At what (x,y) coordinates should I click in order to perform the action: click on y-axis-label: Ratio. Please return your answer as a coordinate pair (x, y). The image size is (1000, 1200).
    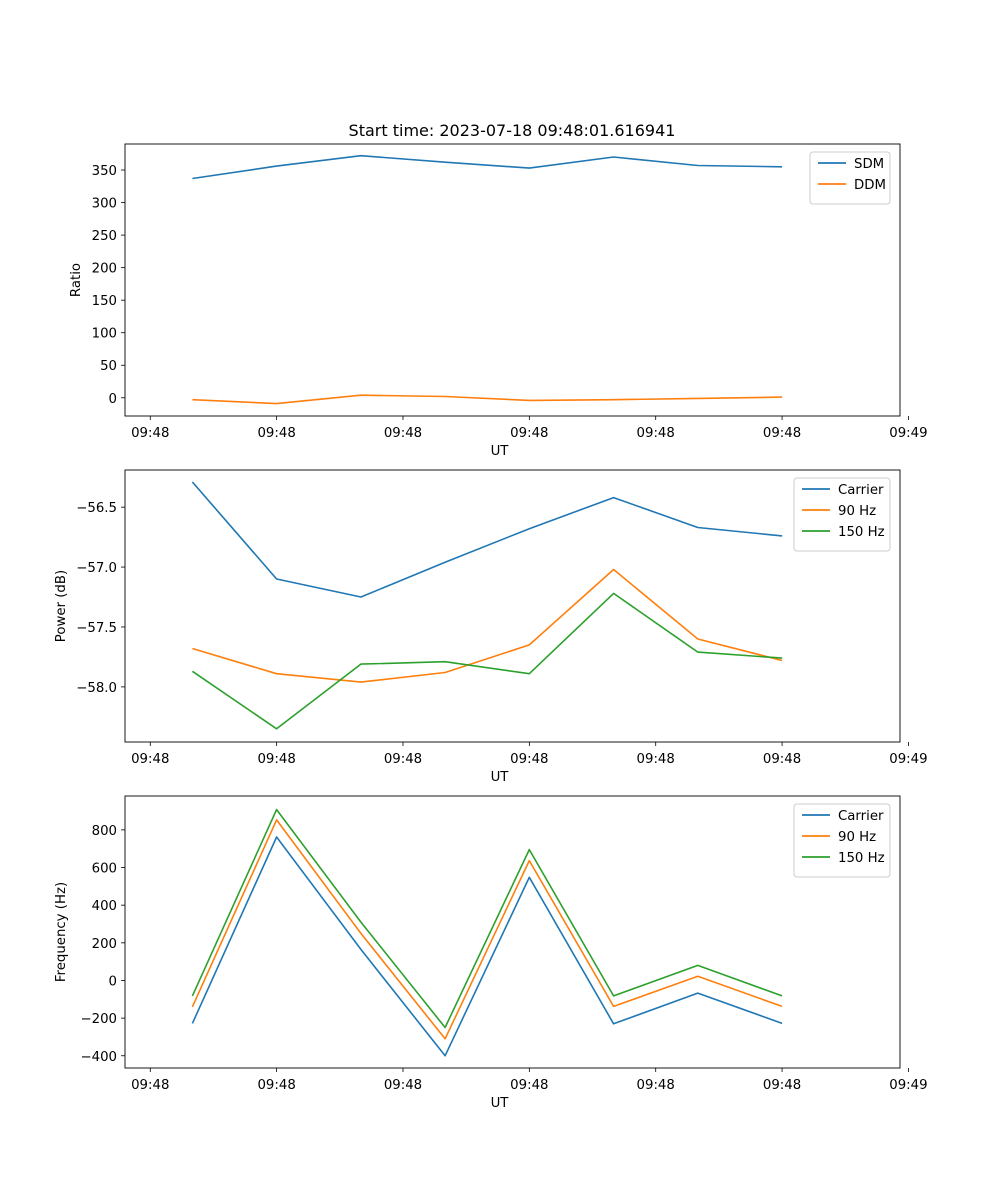
    Looking at the image, I should click on (76, 280).